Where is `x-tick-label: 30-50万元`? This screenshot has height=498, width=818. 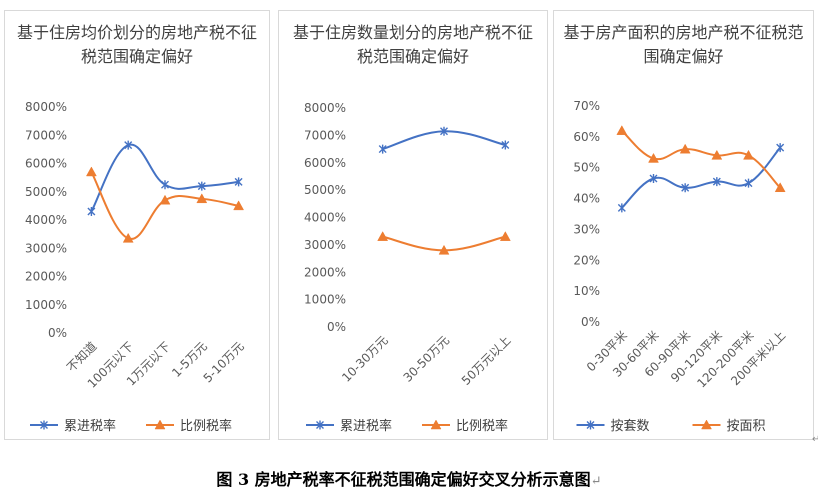 x-tick-label: 30-50万元 is located at coordinates (427, 359).